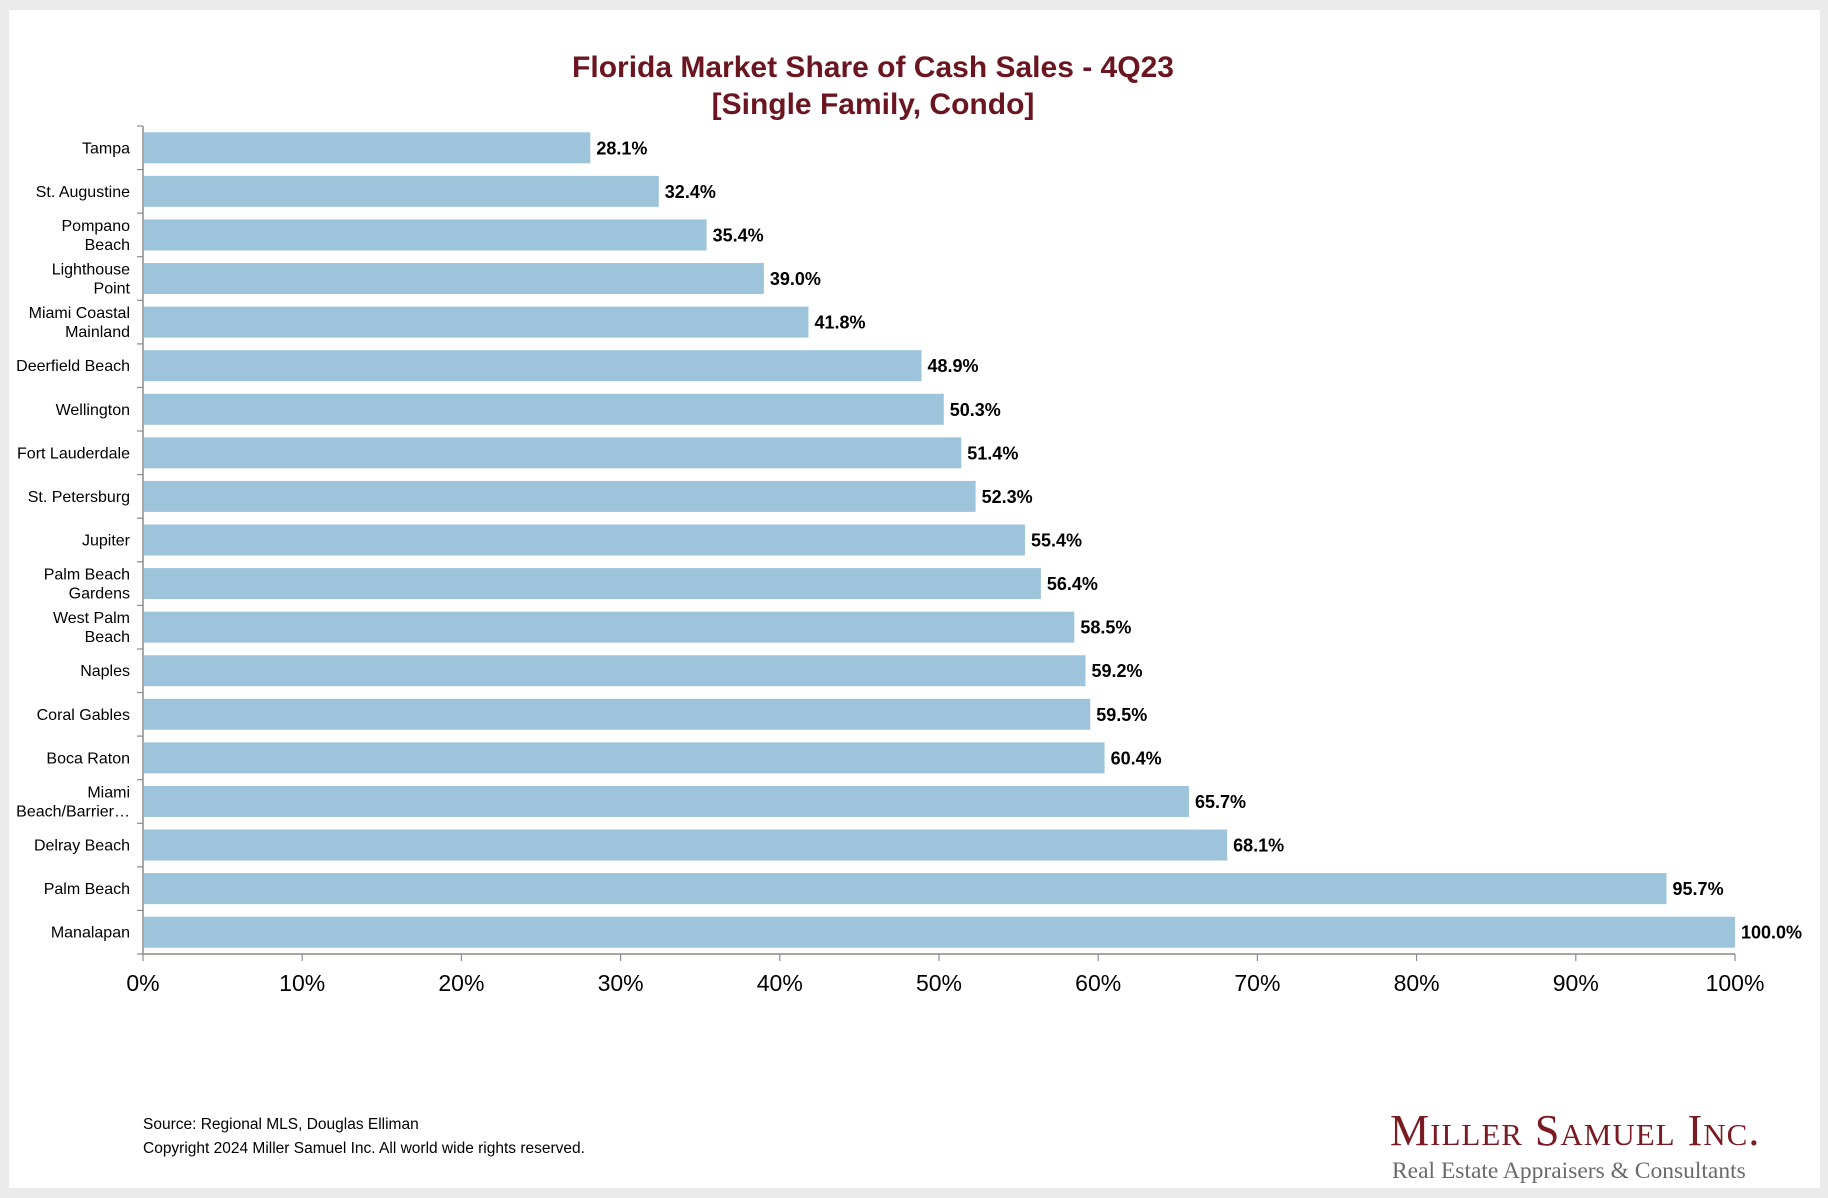 Image resolution: width=1828 pixels, height=1198 pixels. What do you see at coordinates (1569, 1171) in the screenshot?
I see `company-logo-tagline: Real Estate Appraisers & Consultants` at bounding box center [1569, 1171].